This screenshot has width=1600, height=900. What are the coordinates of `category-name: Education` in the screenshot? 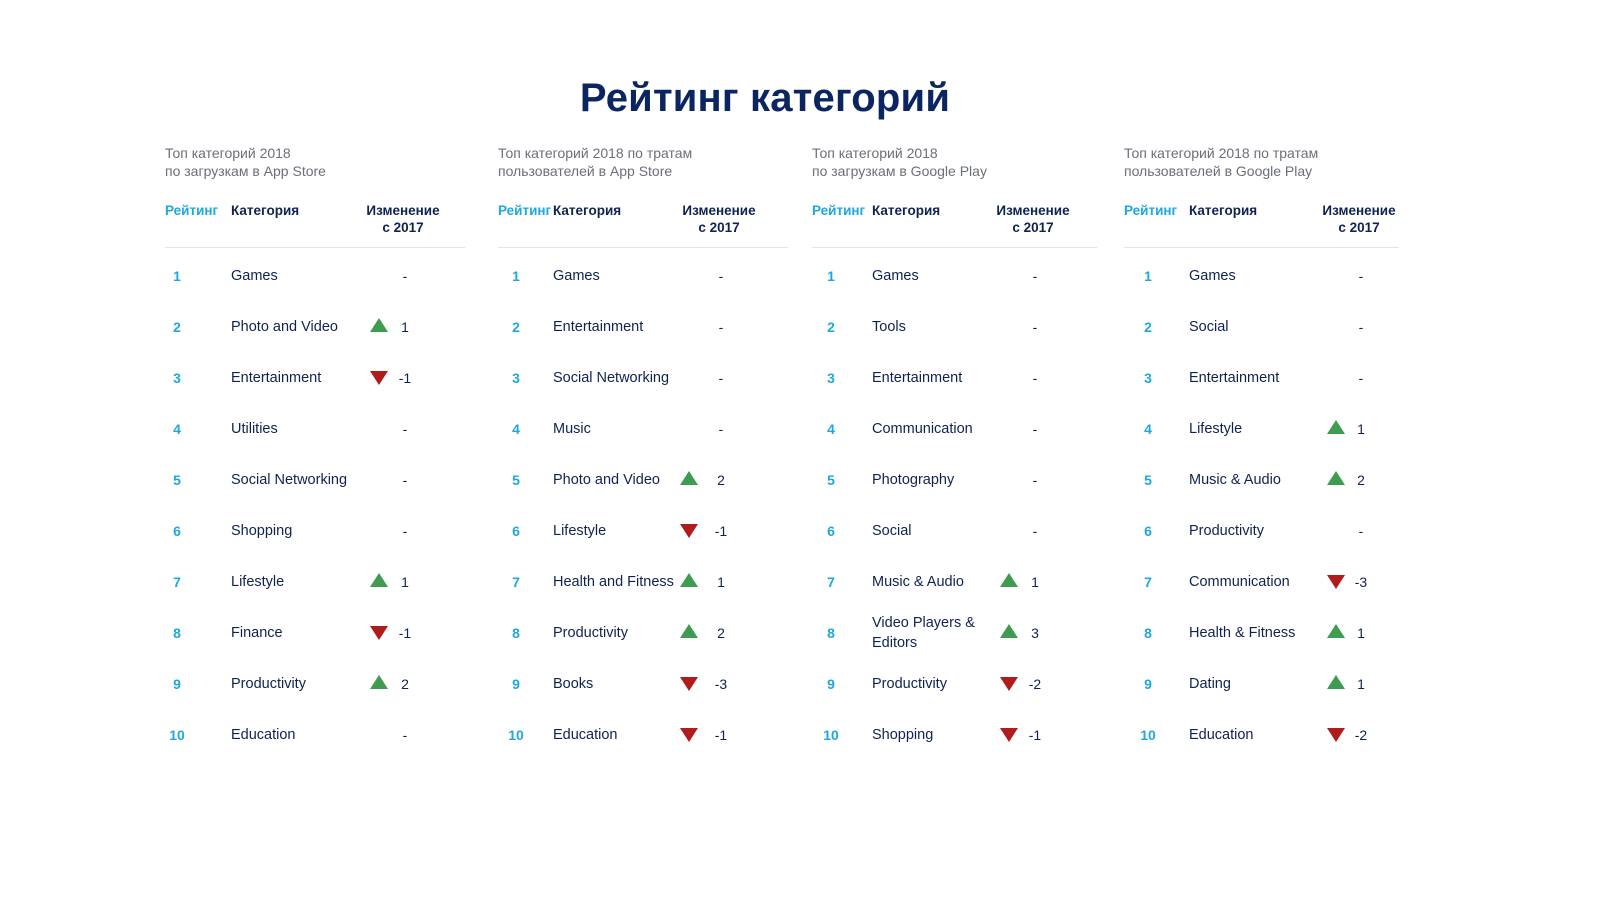 It's located at (1221, 735).